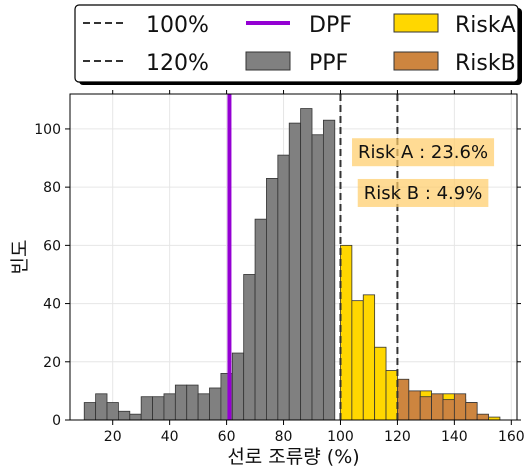 The height and width of the screenshot is (475, 529). Describe the element at coordinates (284, 437) in the screenshot. I see `x-tick-label: 80` at that location.